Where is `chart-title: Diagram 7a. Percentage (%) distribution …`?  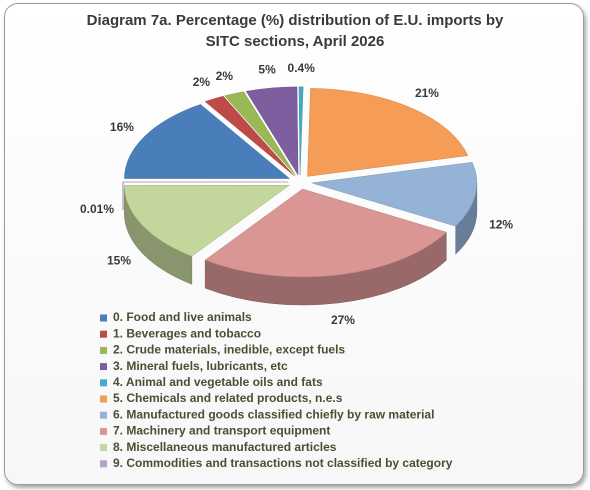
chart-title: Diagram 7a. Percentage (%) distribution … is located at coordinates (295, 31).